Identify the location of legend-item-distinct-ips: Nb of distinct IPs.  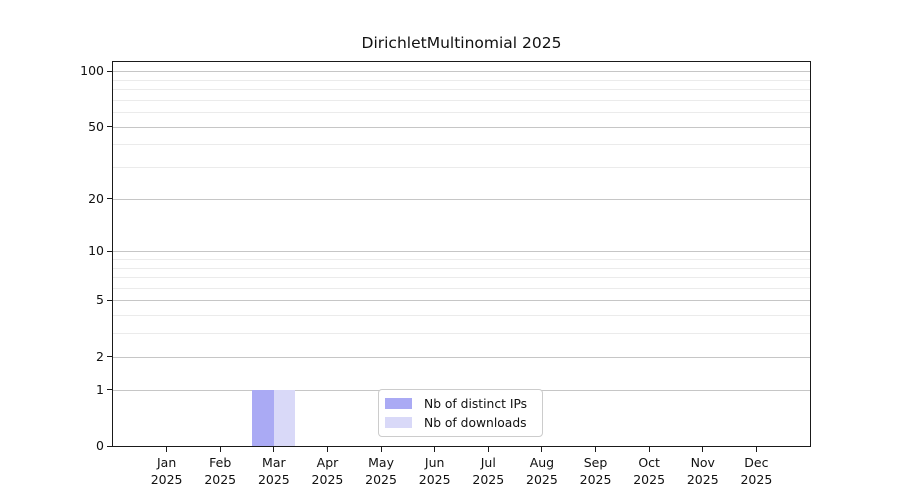
(459, 403).